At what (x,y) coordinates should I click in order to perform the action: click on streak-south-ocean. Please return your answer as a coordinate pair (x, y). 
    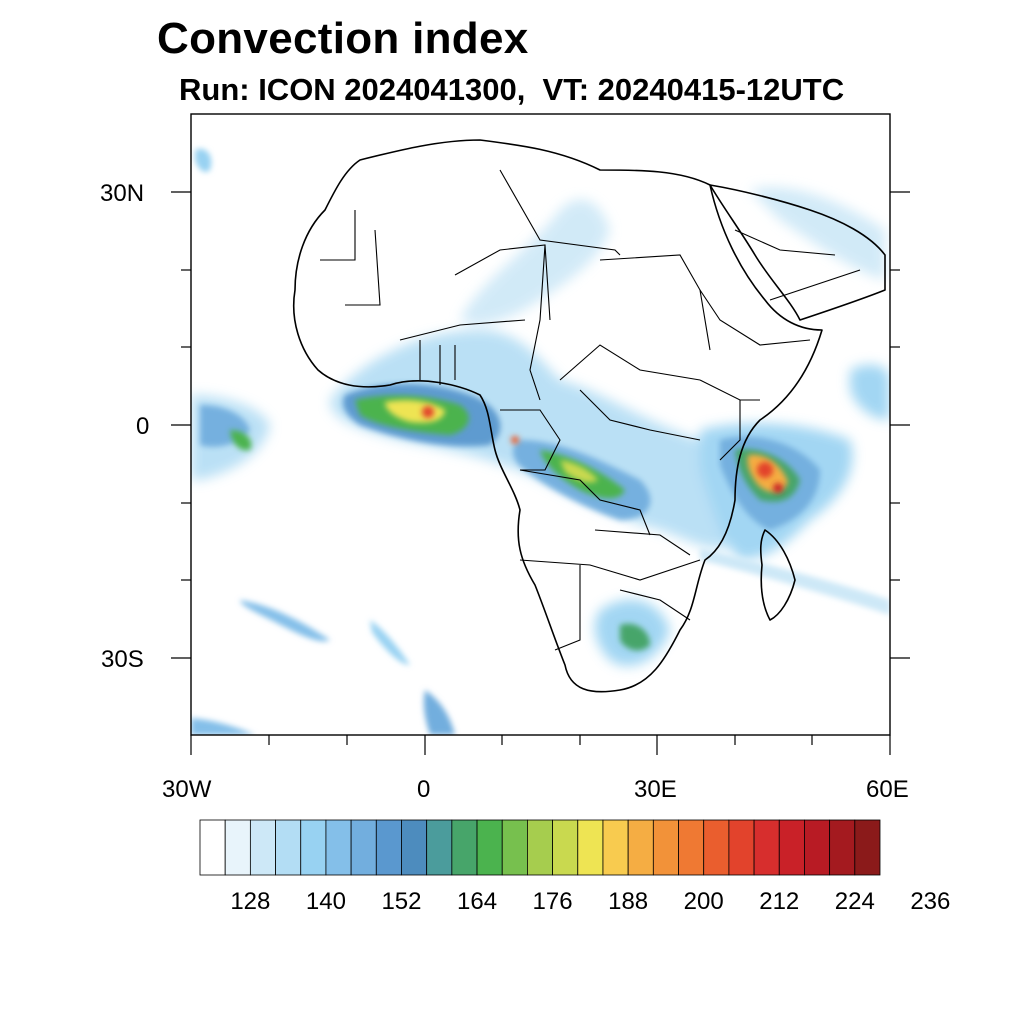
    Looking at the image, I should click on (439, 712).